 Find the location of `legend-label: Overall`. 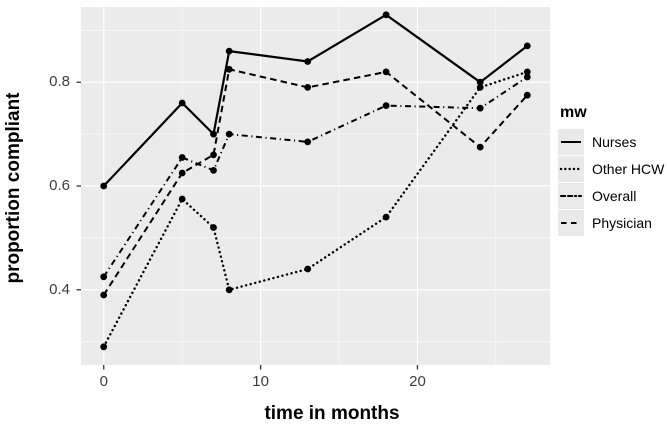

legend-label: Overall is located at coordinates (614, 196).